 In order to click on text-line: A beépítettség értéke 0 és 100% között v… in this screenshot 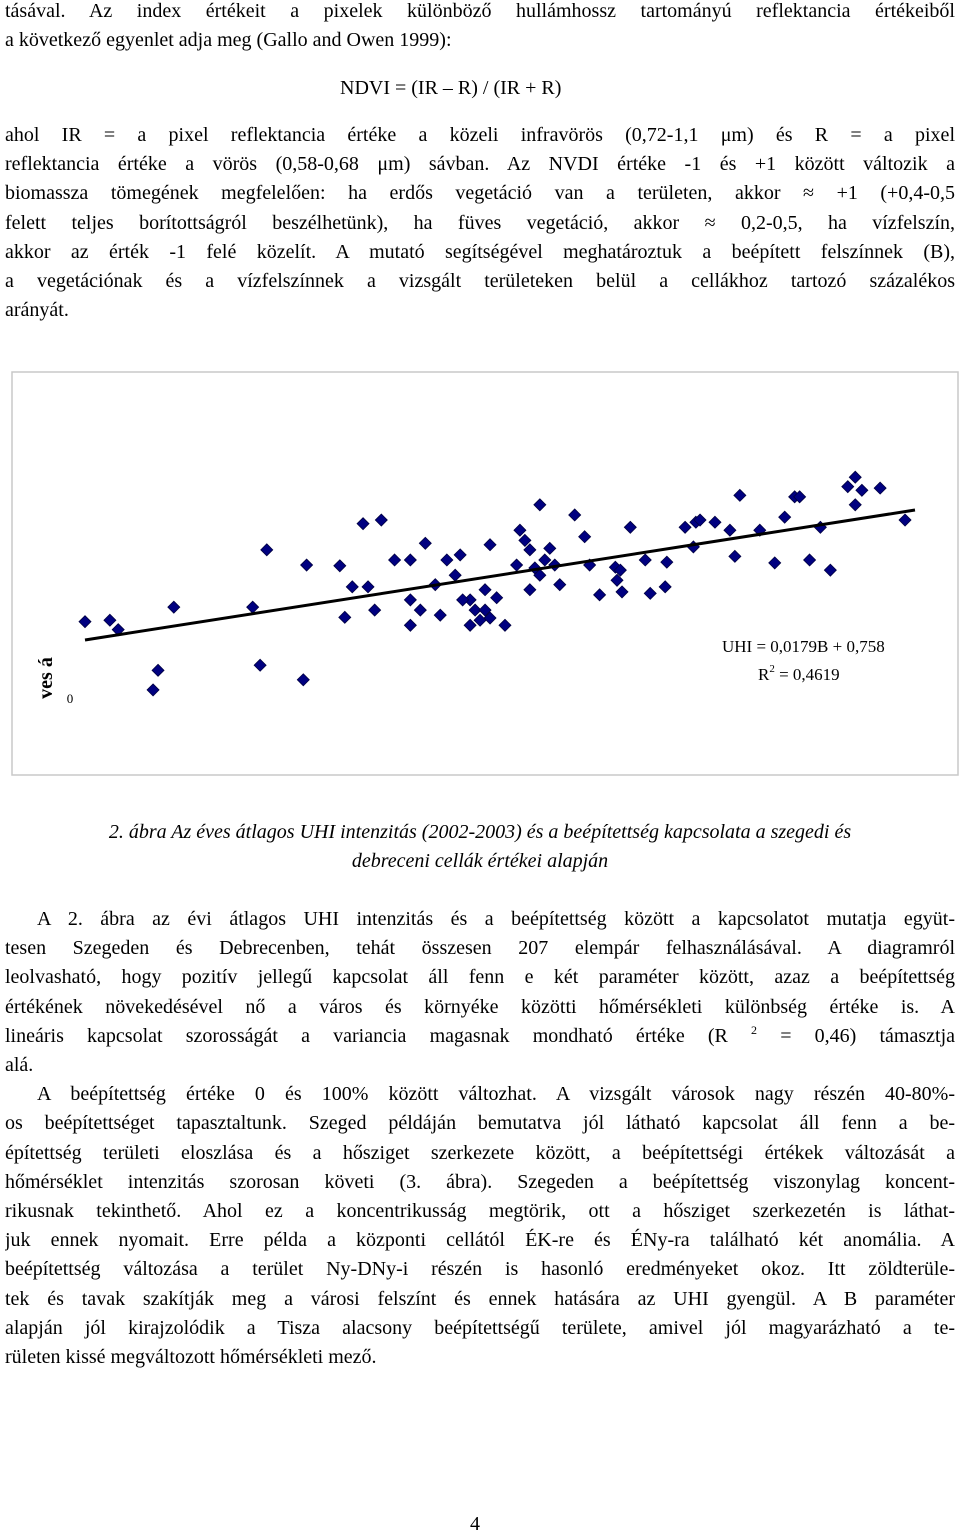, I will do `click(496, 1094)`.